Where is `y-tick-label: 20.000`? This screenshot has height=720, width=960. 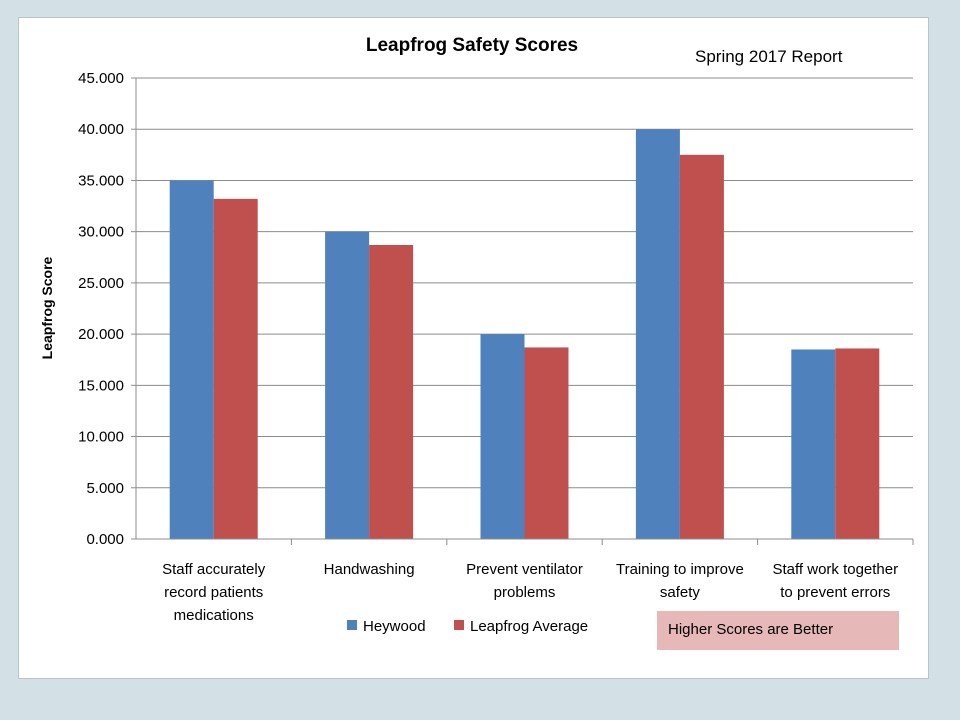 y-tick-label: 20.000 is located at coordinates (101, 334).